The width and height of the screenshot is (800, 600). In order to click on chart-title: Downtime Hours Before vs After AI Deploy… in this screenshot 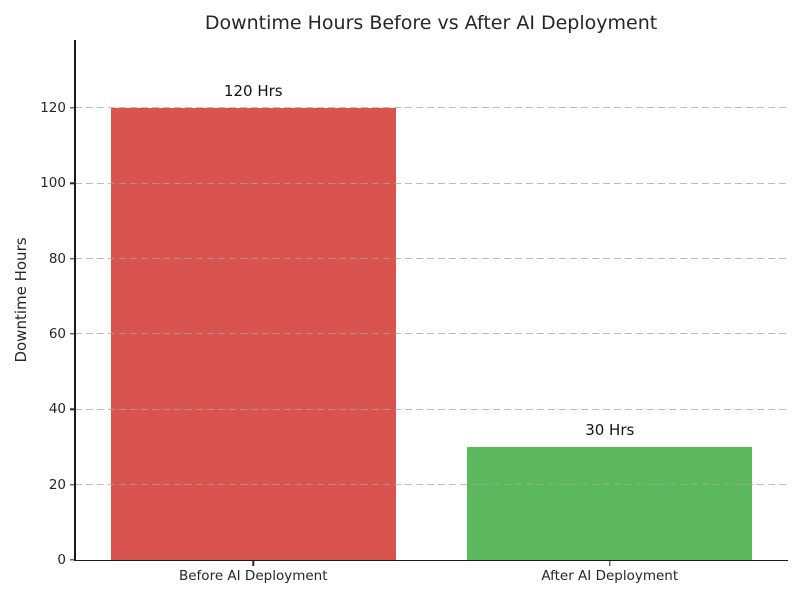, I will do `click(431, 23)`.